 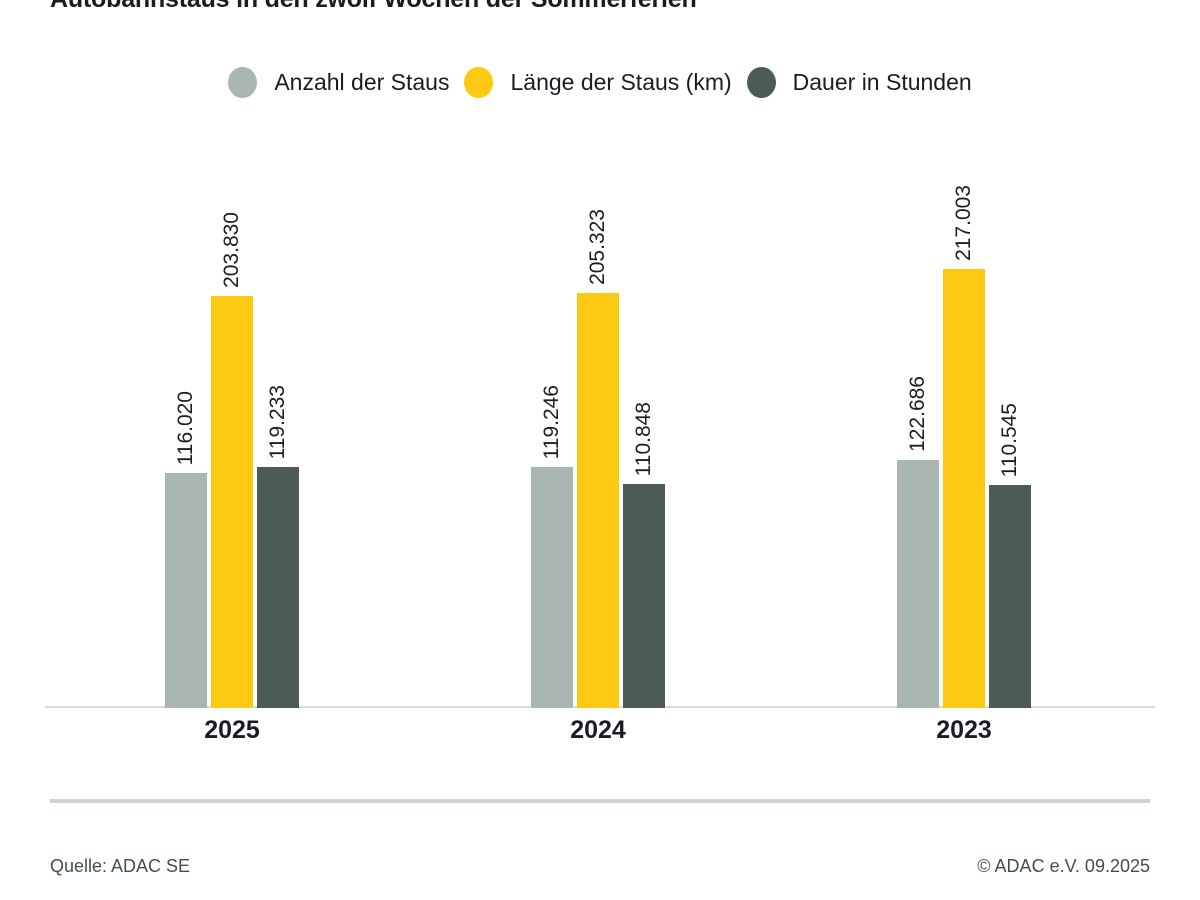 I want to click on bar-value-2023-anzahl-der-staus: 122.686, so click(x=917, y=414).